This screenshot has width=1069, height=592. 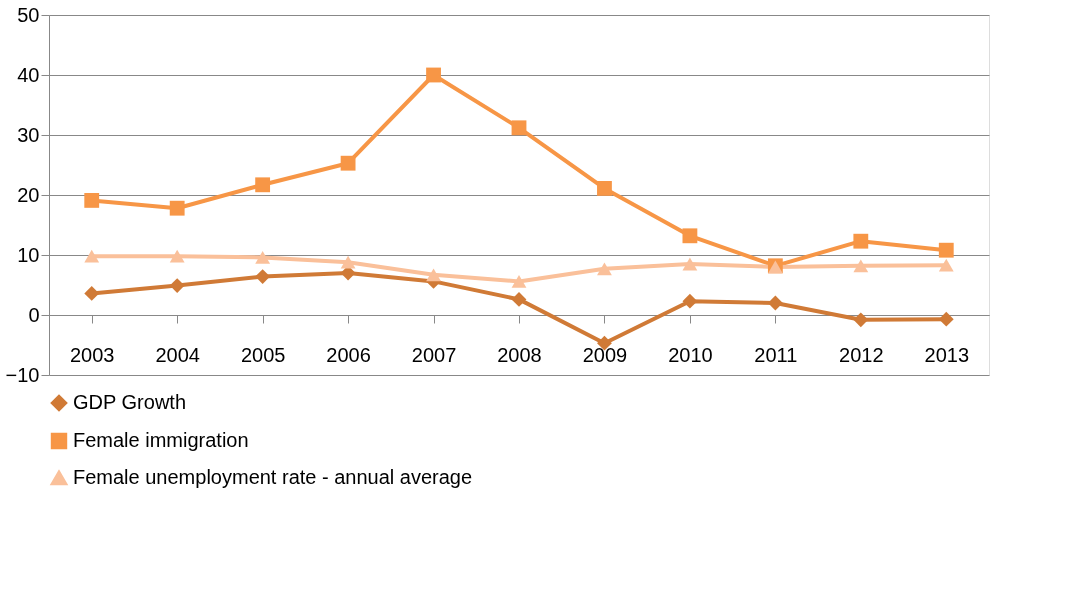 I want to click on legend-label: GDP Growth, so click(x=129, y=402).